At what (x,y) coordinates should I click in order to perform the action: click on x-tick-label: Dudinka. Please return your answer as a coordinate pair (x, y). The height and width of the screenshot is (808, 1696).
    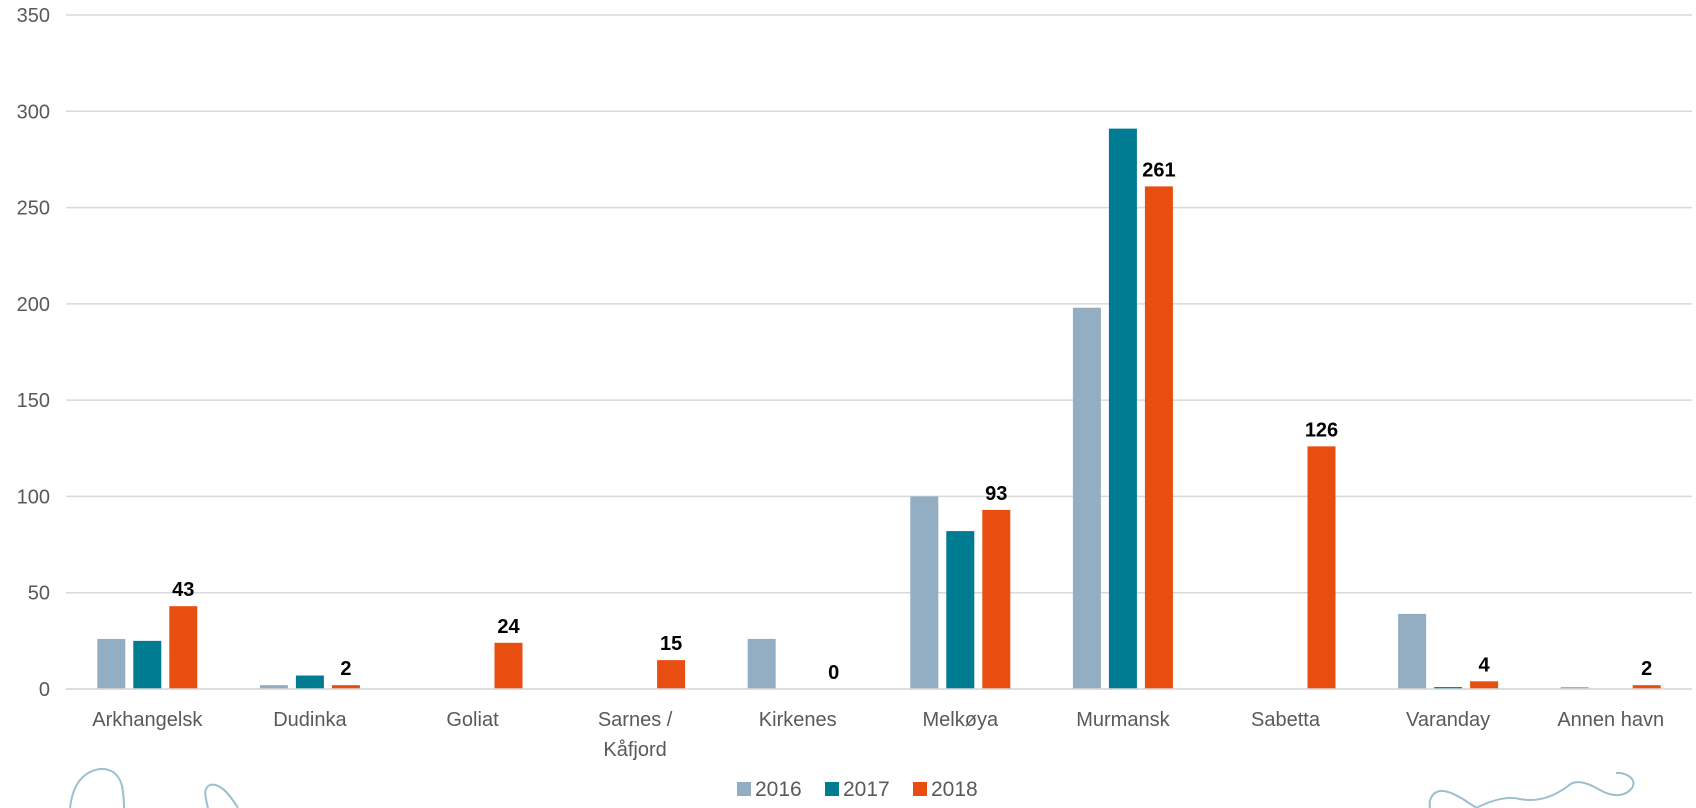
    Looking at the image, I should click on (310, 720).